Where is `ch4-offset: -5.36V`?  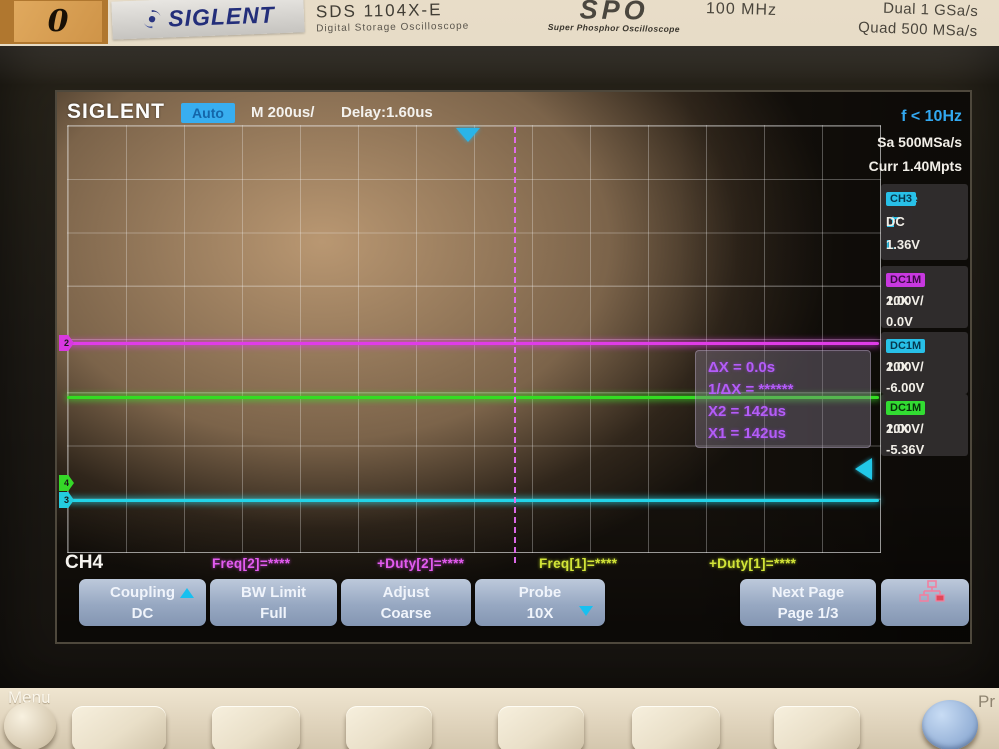 ch4-offset: -5.36V is located at coordinates (905, 449).